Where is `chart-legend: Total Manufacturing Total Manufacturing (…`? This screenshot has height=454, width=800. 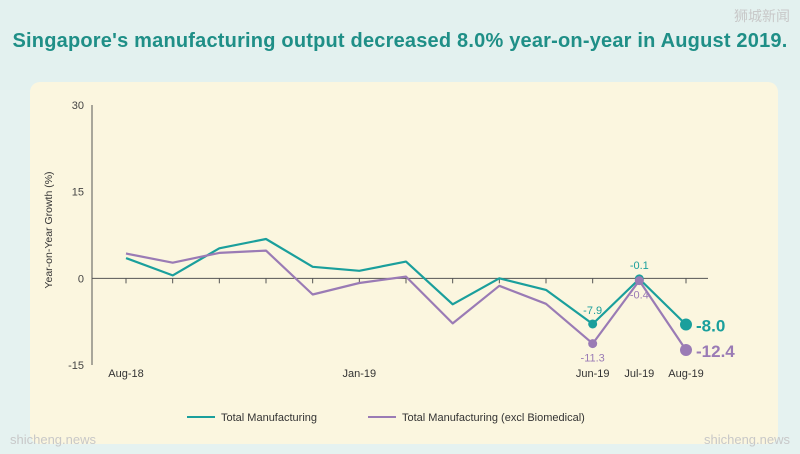
chart-legend: Total Manufacturing Total Manufacturing (… is located at coordinates (386, 418).